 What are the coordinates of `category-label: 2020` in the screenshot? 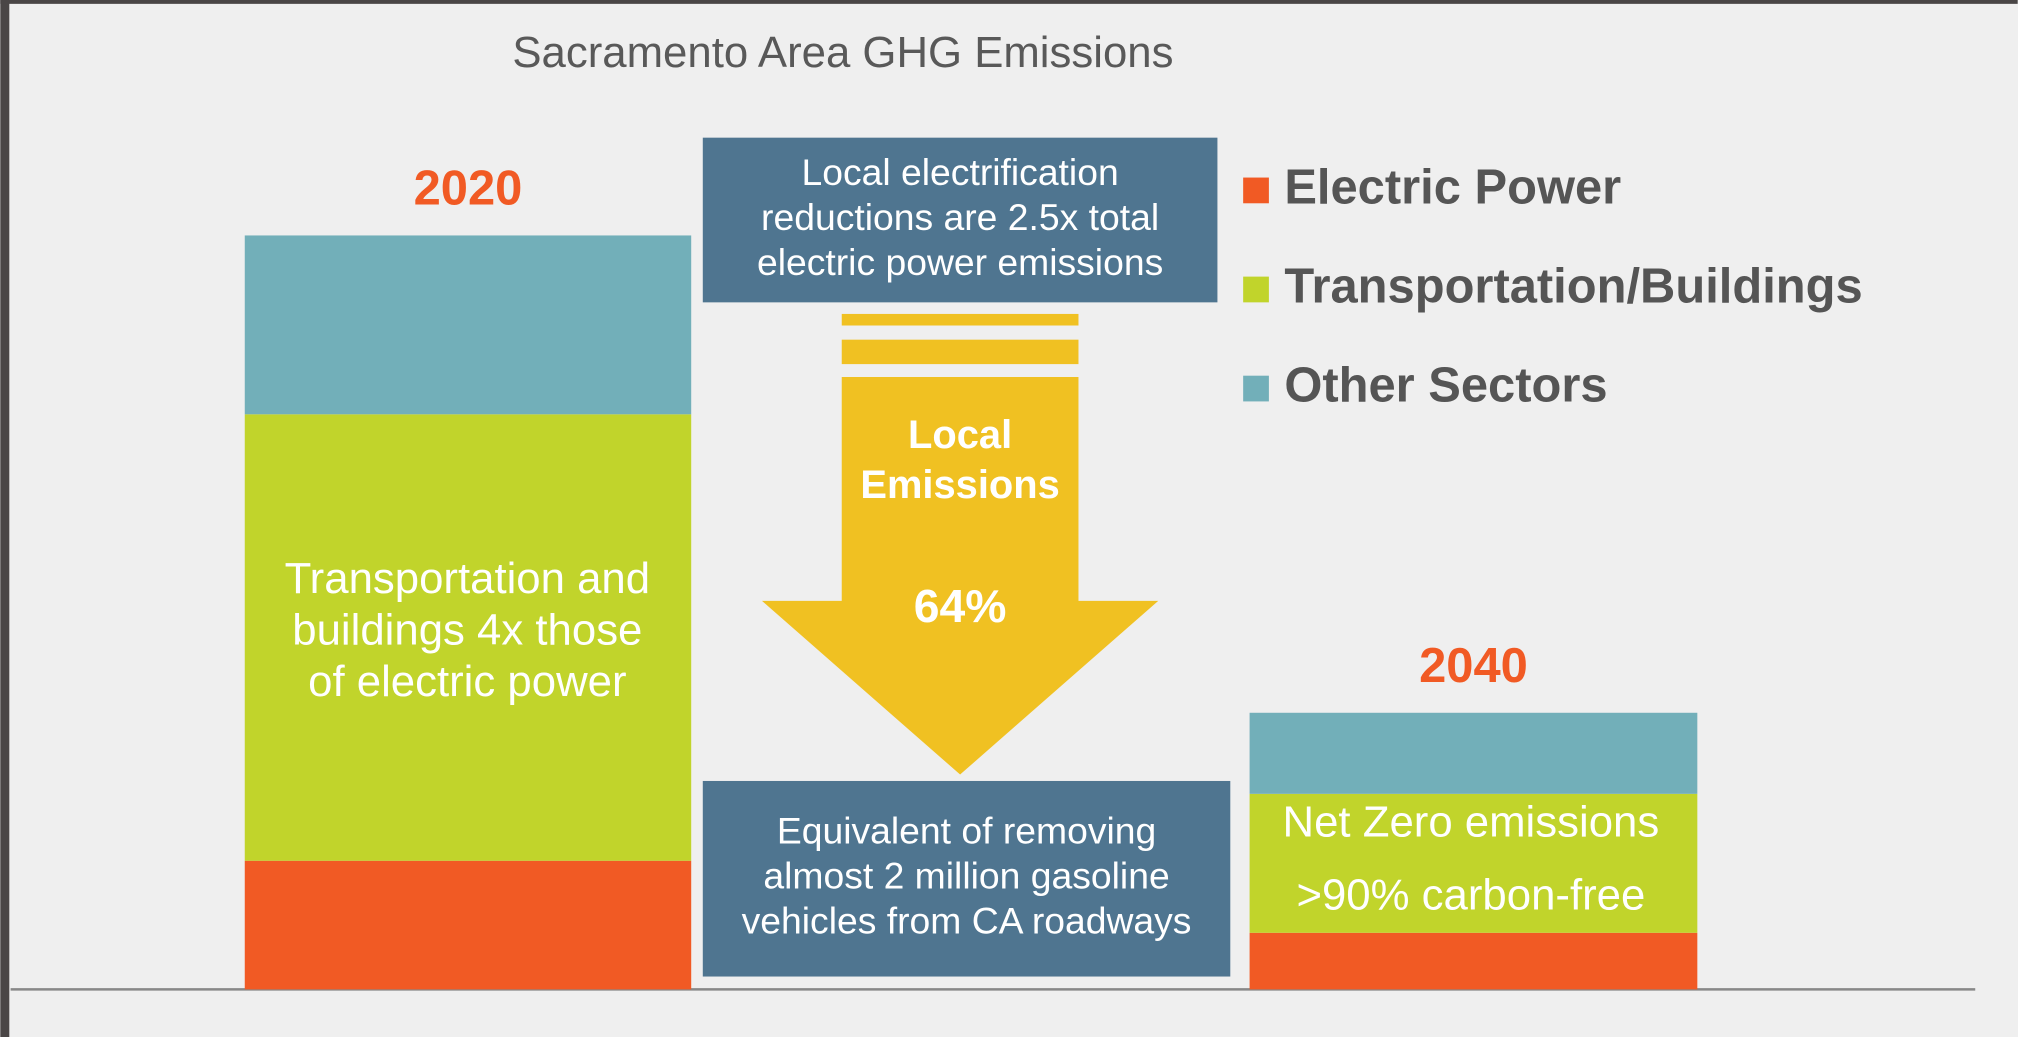 It's located at (468, 189).